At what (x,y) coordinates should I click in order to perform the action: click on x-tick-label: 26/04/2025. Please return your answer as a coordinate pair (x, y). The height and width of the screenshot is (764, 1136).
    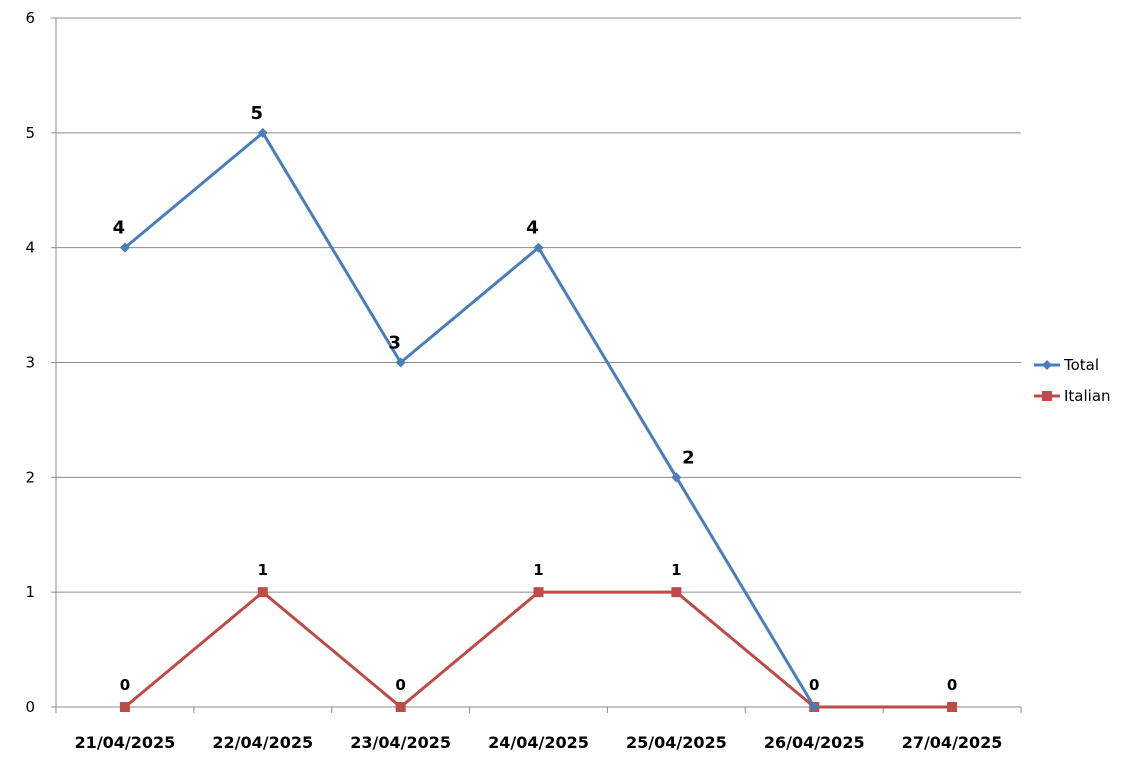
    Looking at the image, I should click on (814, 742).